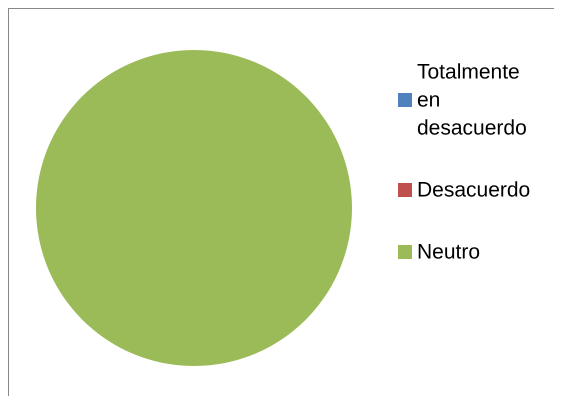 This screenshot has height=404, width=562. Describe the element at coordinates (448, 252) in the screenshot. I see `legend-label: Neutro` at that location.